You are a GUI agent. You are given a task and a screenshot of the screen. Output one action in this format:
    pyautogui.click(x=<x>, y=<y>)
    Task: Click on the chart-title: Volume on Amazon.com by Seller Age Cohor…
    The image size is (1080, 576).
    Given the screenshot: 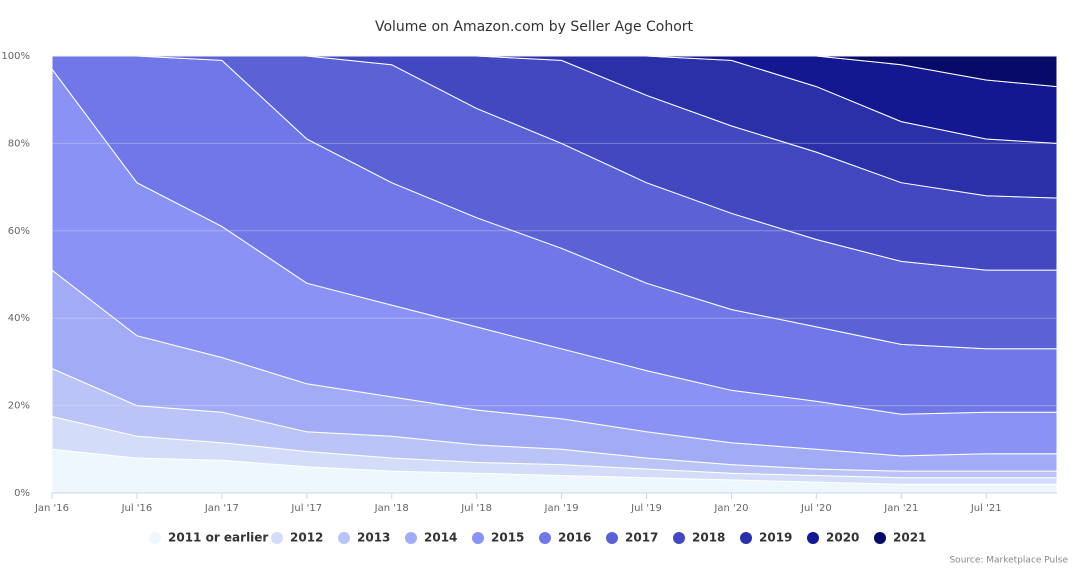 What is the action you would take?
    pyautogui.click(x=534, y=27)
    